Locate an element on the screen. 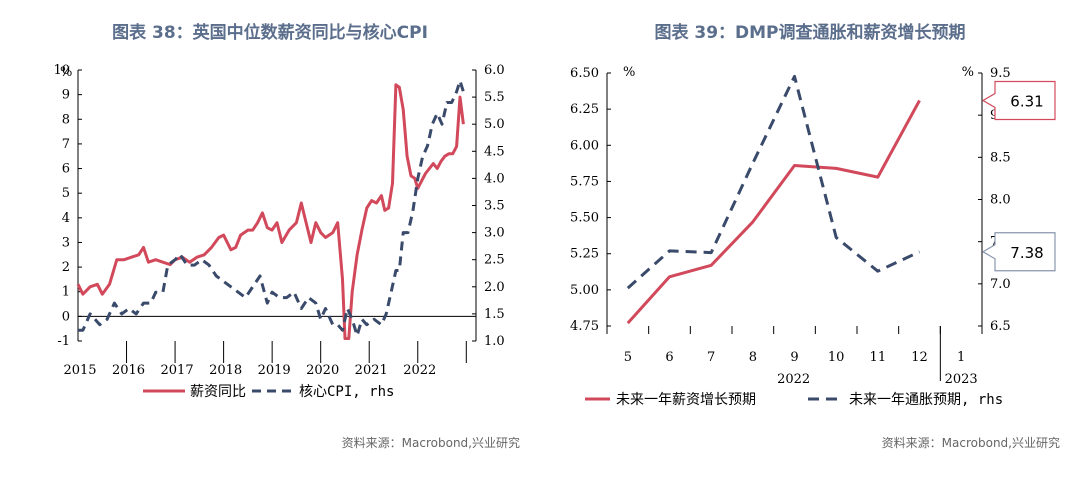 This screenshot has width=1080, height=479. wage-expectation-line is located at coordinates (773, 212).